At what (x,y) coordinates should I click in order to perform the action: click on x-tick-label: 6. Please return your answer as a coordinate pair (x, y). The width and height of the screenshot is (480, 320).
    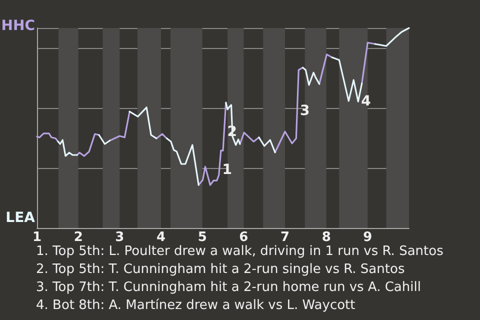
    Looking at the image, I should click on (243, 237).